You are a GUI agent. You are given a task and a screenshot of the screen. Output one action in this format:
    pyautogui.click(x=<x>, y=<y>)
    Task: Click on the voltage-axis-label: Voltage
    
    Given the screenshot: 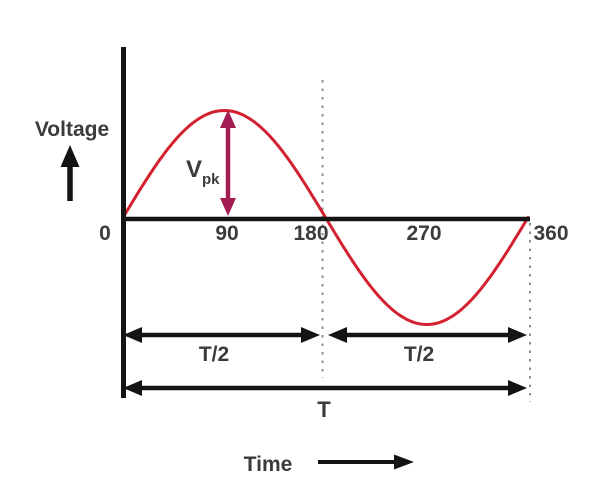 What is the action you would take?
    pyautogui.click(x=72, y=129)
    